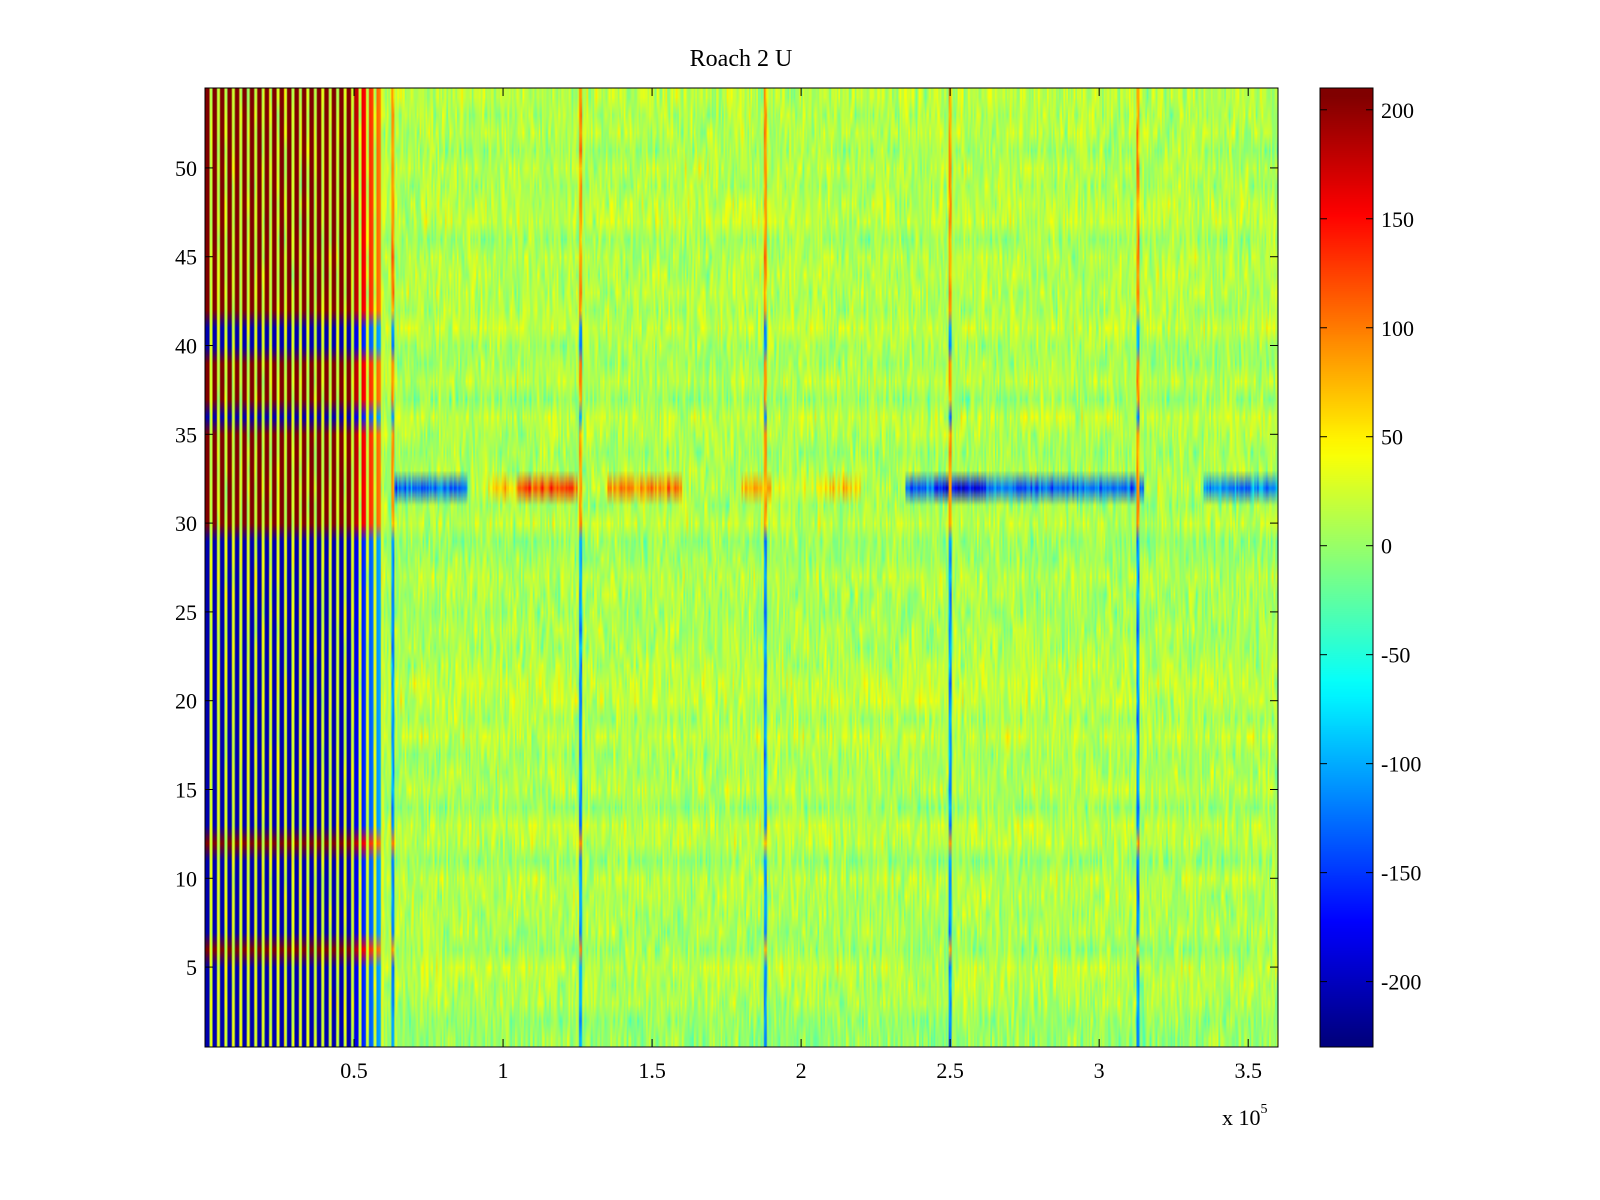 The image size is (1600, 1200). Describe the element at coordinates (1397, 219) in the screenshot. I see `colorbar-tick-label: 150` at that location.